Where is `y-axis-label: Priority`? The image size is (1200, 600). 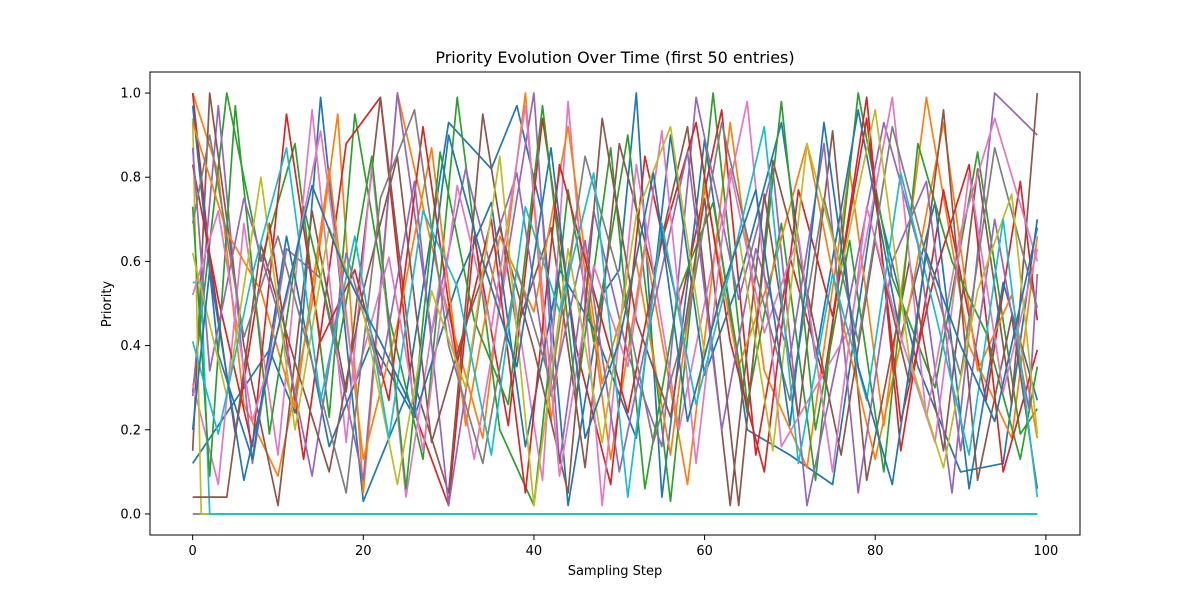
y-axis-label: Priority is located at coordinates (107, 304).